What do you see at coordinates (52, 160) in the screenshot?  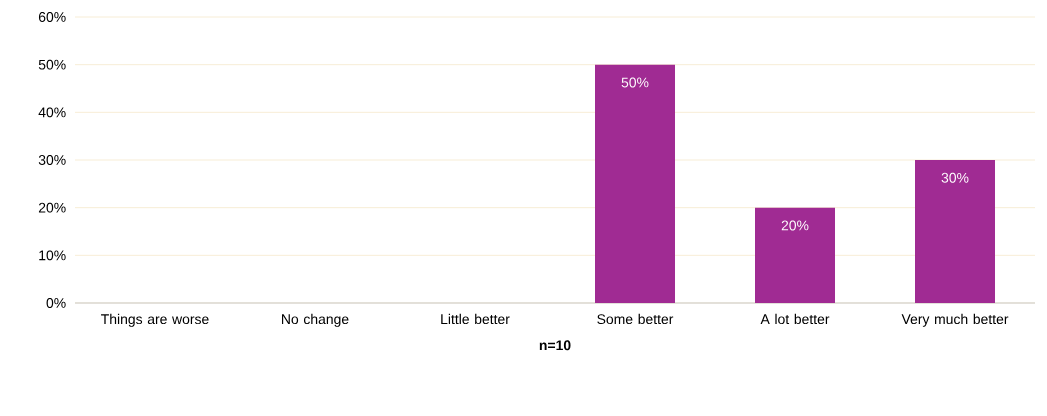 I see `y-tick-label: 30%` at bounding box center [52, 160].